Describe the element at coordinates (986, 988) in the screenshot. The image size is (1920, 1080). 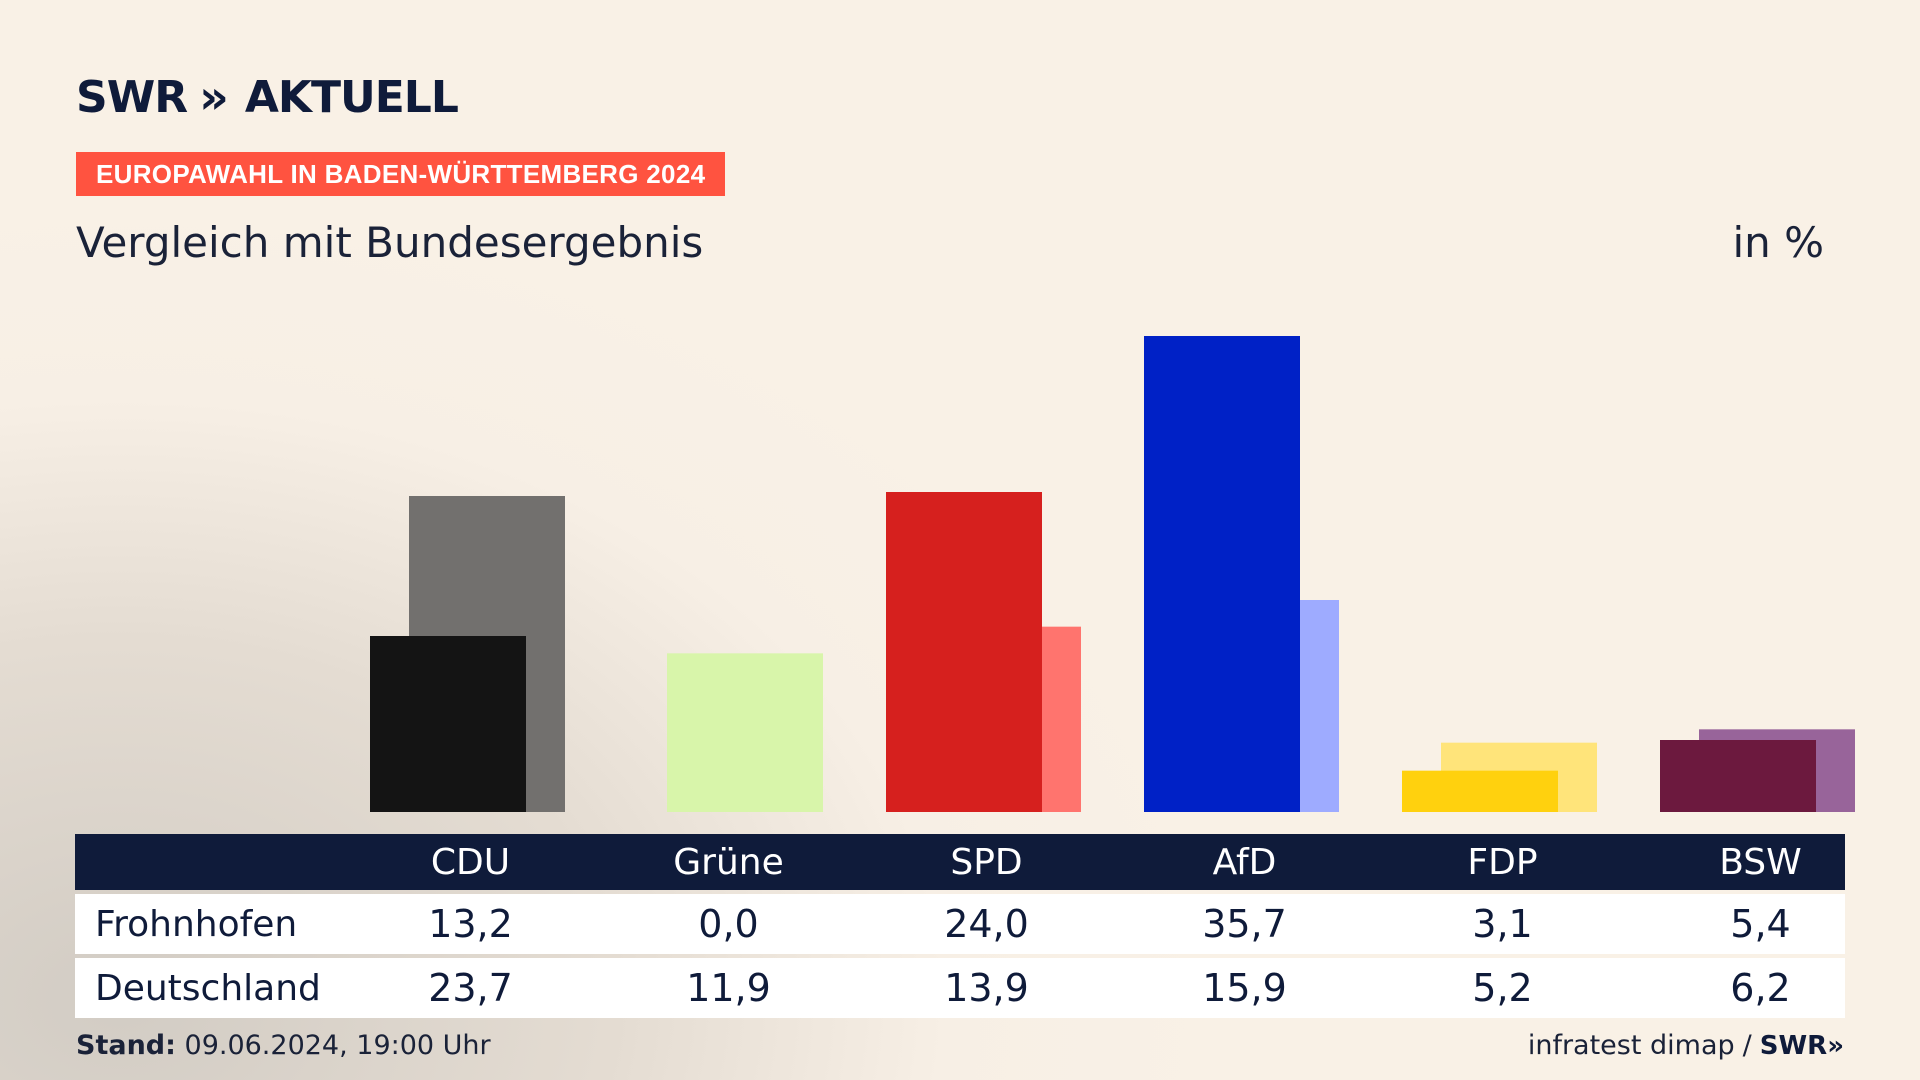
I see `value-deutschland-spd: 13,9` at that location.